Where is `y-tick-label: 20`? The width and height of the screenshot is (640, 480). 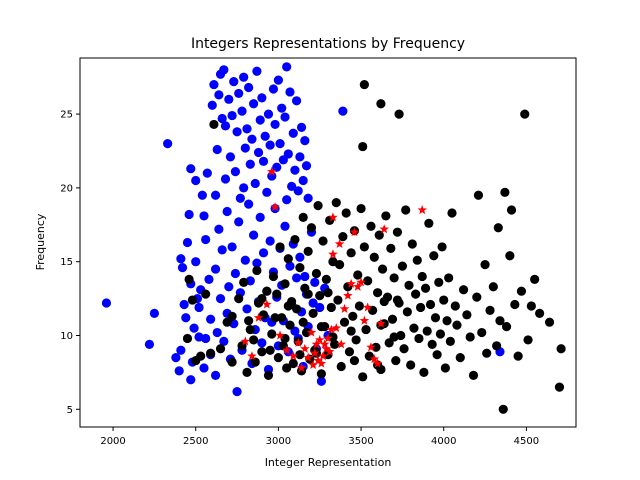 y-tick-label: 20 is located at coordinates (66, 188).